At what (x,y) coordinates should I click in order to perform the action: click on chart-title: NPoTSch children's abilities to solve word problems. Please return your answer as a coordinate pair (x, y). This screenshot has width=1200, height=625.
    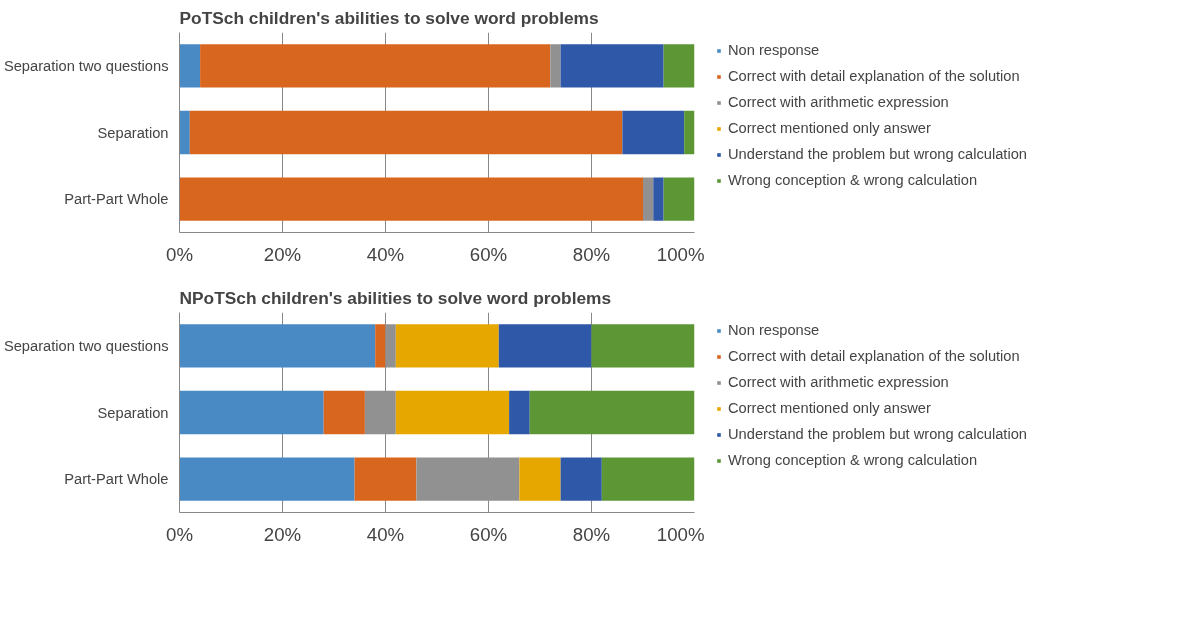
    Looking at the image, I should click on (395, 297).